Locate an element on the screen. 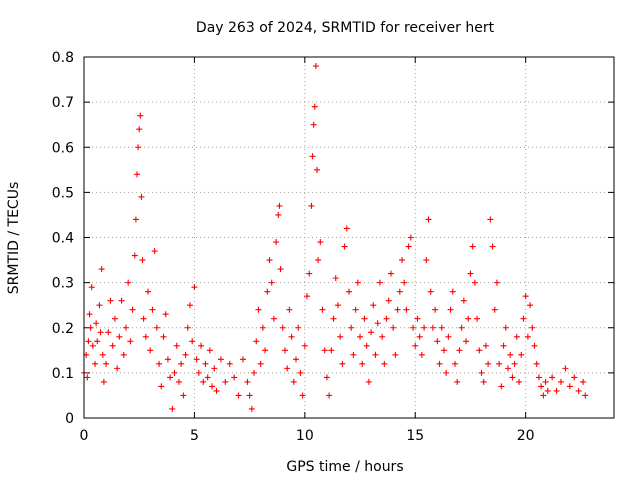 This screenshot has width=640, height=480. y-tick-label: 0.7 is located at coordinates (63, 103).